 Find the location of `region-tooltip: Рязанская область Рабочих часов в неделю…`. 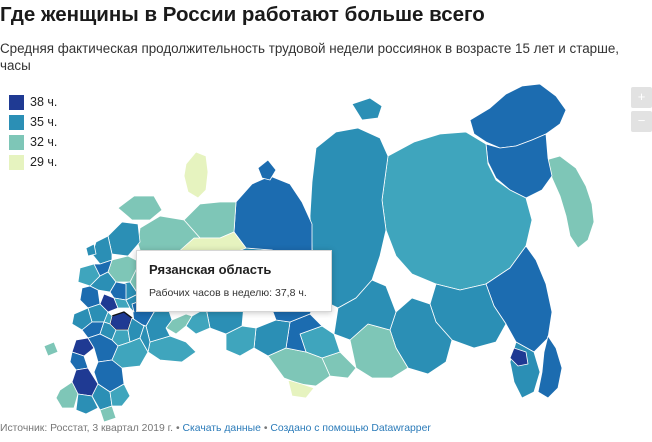

region-tooltip: Рязанская область Рабочих часов в неделю… is located at coordinates (234, 281).